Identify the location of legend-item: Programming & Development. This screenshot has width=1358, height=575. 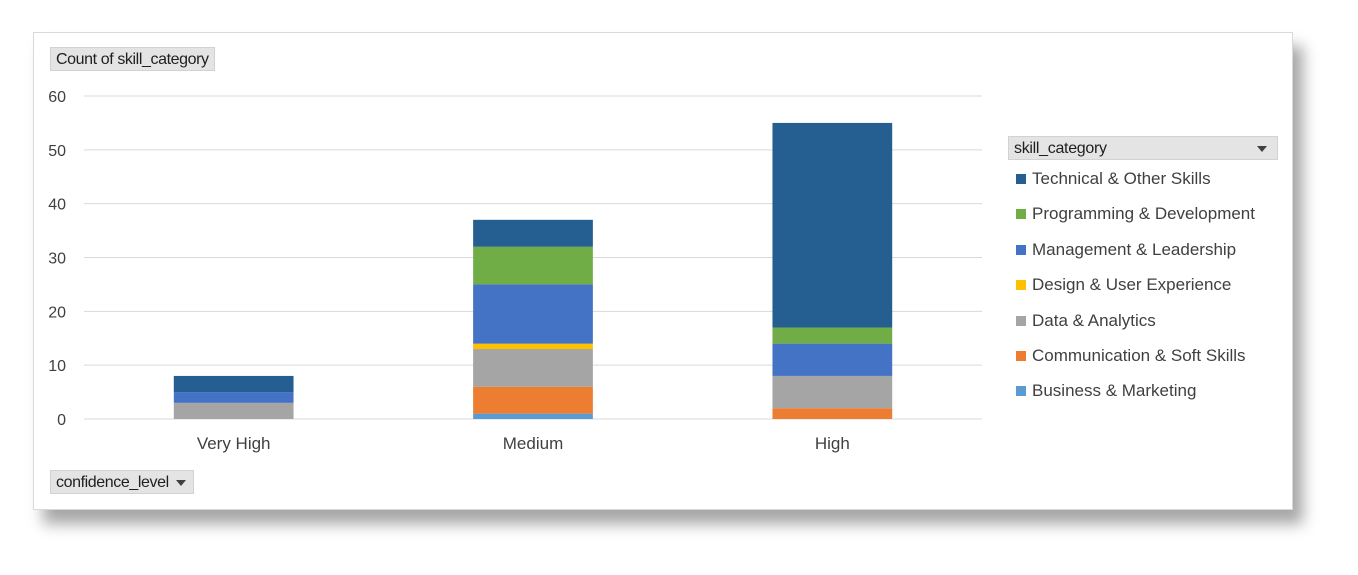
(1143, 213).